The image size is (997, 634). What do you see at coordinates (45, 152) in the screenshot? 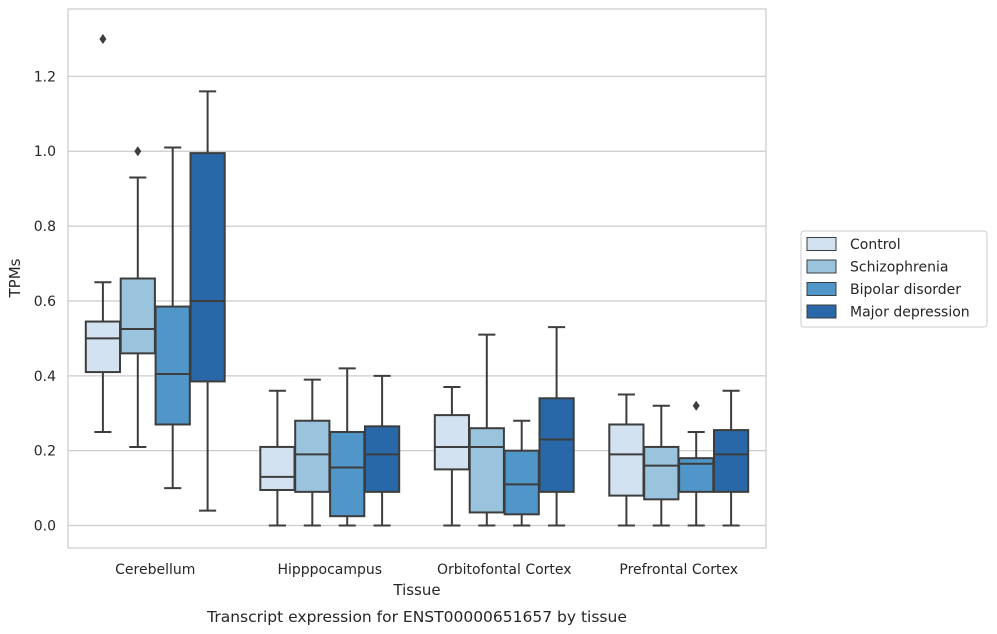
I see `y-tick-label: 1.0` at bounding box center [45, 152].